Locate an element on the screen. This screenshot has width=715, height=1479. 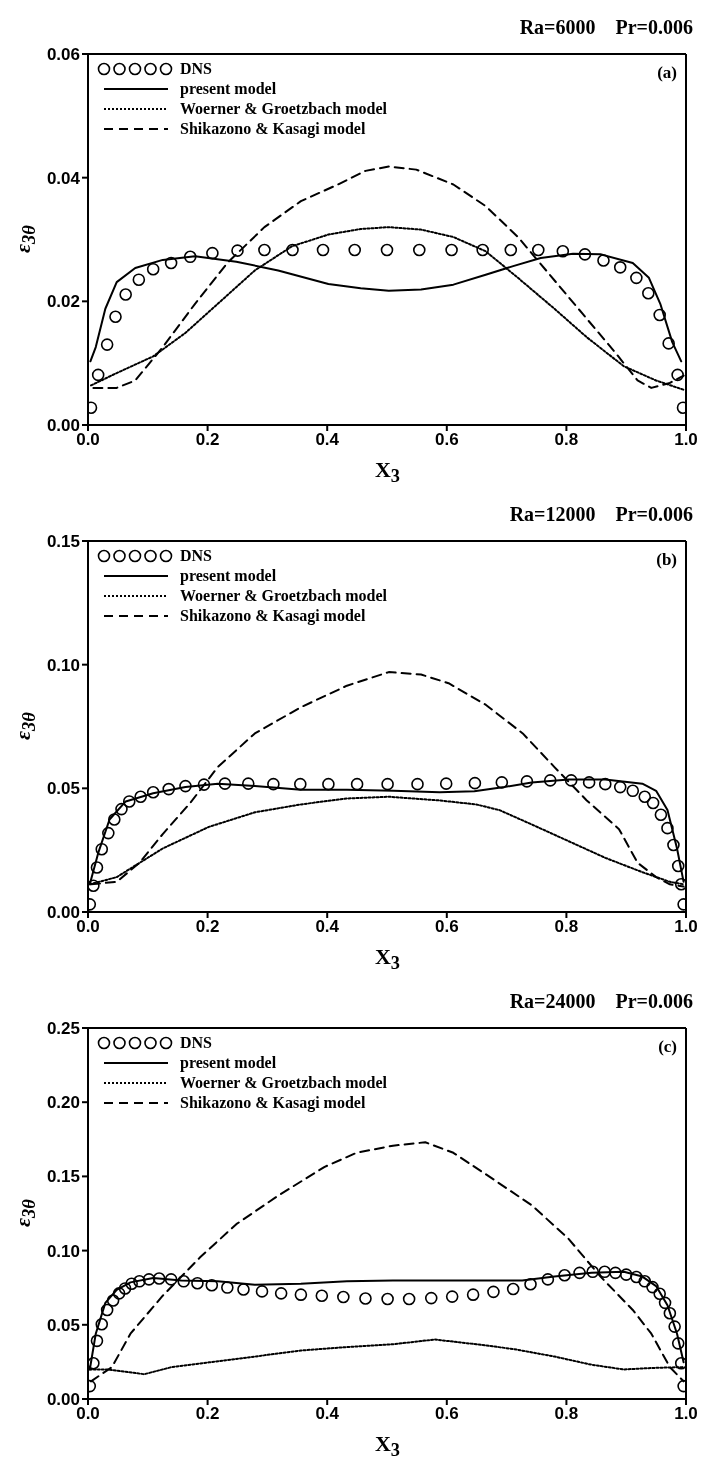
y-tick-label: 0.20 is located at coordinates (63, 1103).